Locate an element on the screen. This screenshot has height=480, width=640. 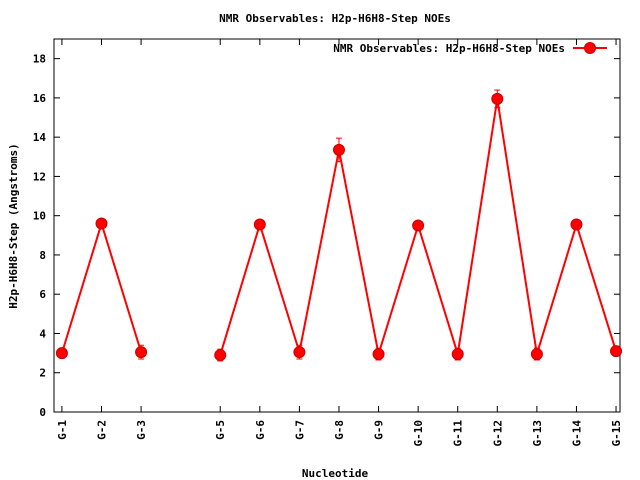
x-tick-label: G-13 is located at coordinates (537, 433).